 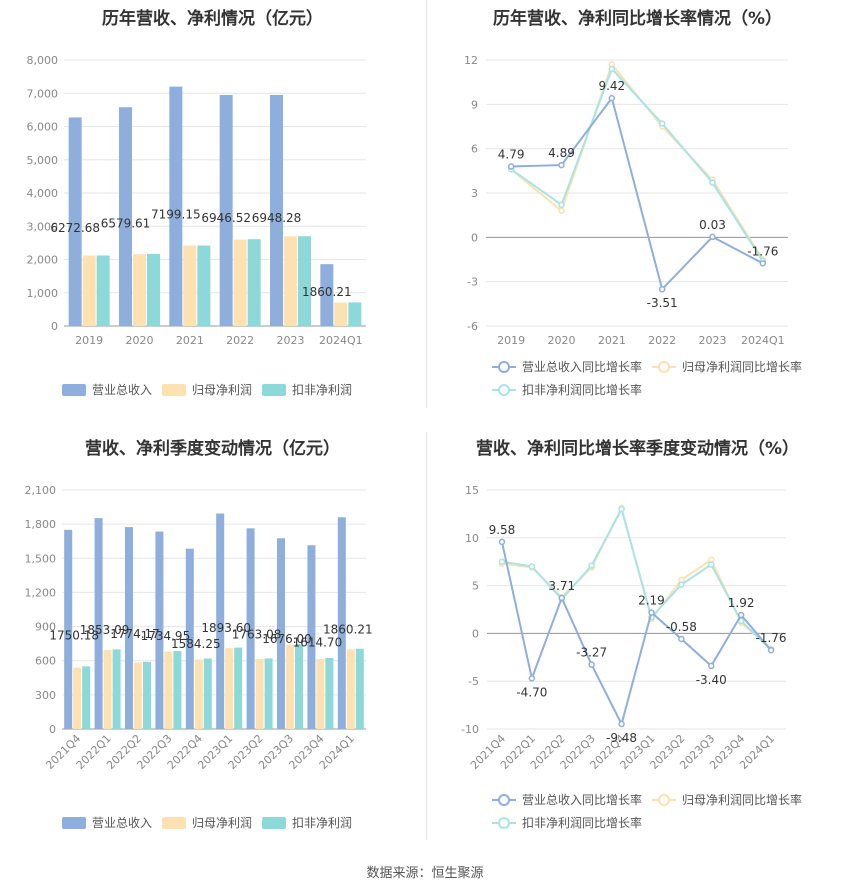 What do you see at coordinates (41, 490) in the screenshot?
I see `y-tick-label: 2,100` at bounding box center [41, 490].